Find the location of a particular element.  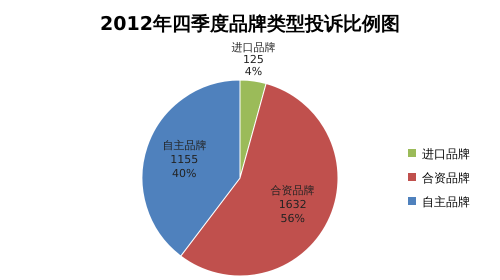

slice-label: 自主品牌 is located at coordinates (184, 145).